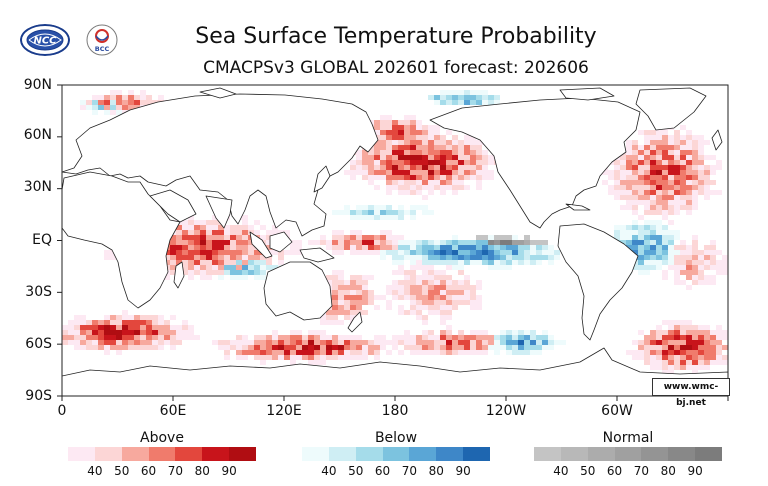  What do you see at coordinates (37, 85) in the screenshot?
I see `y-label-90n: 90N` at bounding box center [37, 85].